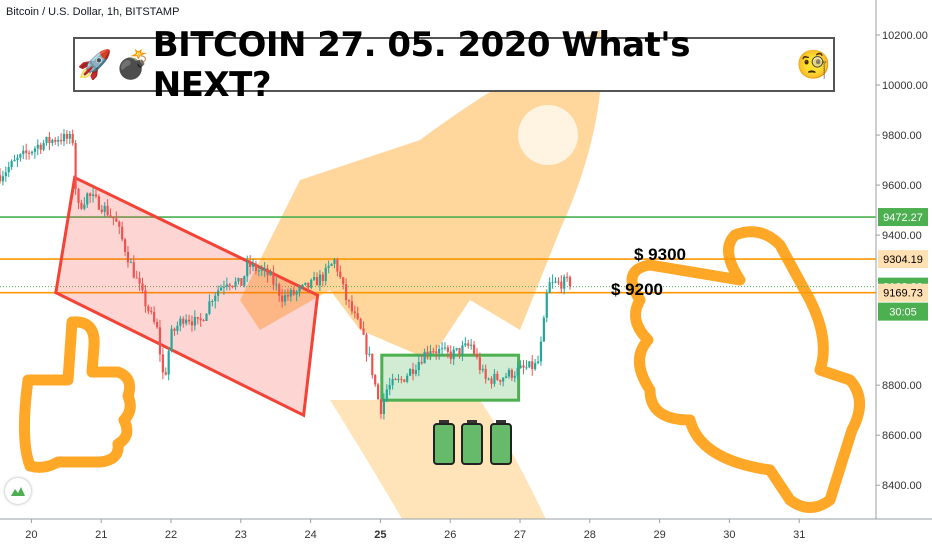 Image resolution: width=932 pixels, height=550 pixels. I want to click on price-axis-label: 9400.00, so click(902, 236).